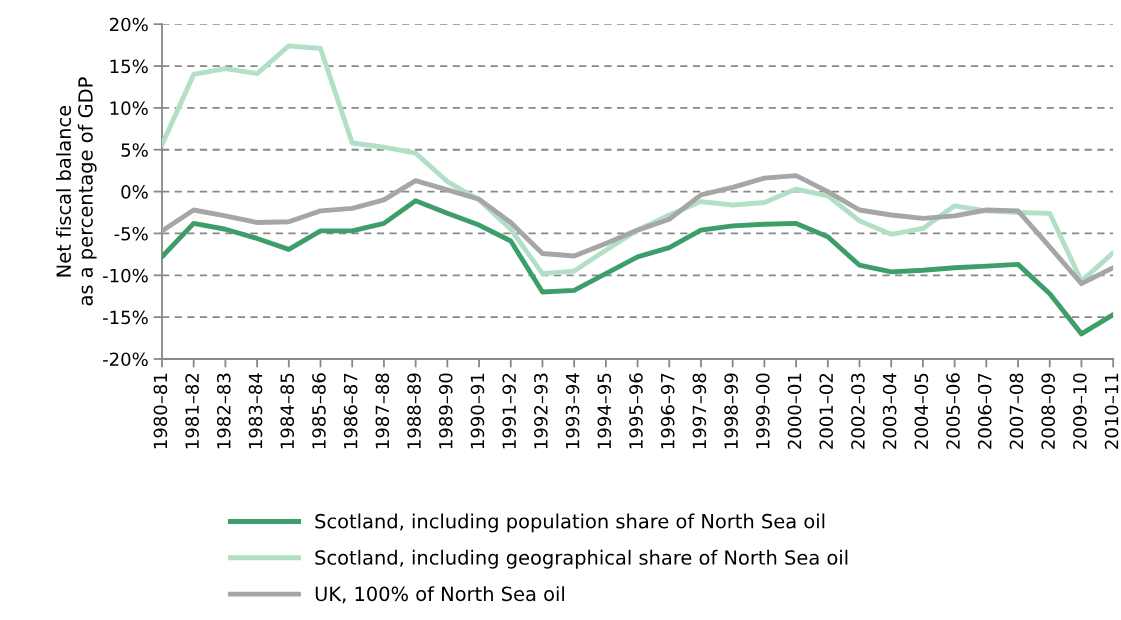  What do you see at coordinates (129, 66) in the screenshot?
I see `y-tick-label: 15%` at bounding box center [129, 66].